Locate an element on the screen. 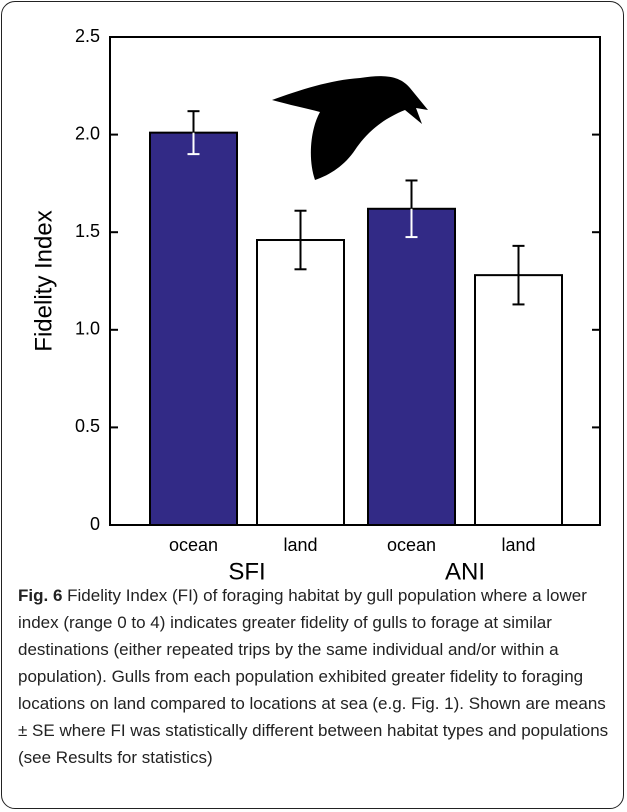 The width and height of the screenshot is (627, 812). y-tick-label: 0.5 is located at coordinates (87, 426).